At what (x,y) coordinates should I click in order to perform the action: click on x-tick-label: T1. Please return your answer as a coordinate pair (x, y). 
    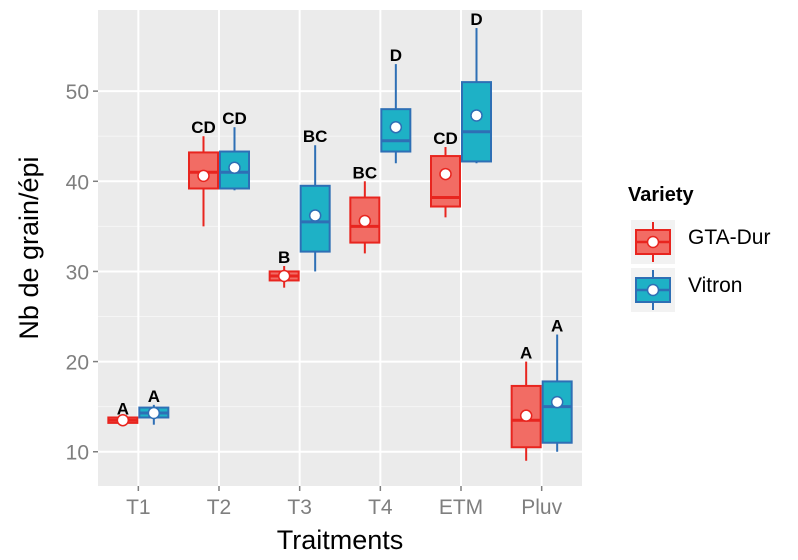
    Looking at the image, I should click on (138, 507).